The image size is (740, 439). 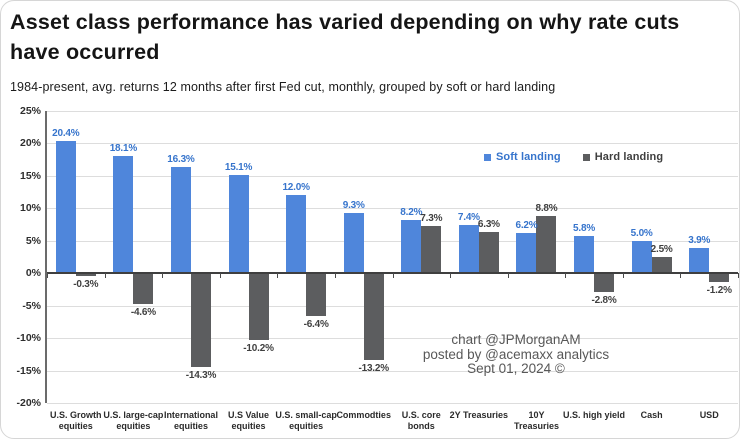 I want to click on attribution-line-1: chart @JPMorganAM, so click(x=516, y=339).